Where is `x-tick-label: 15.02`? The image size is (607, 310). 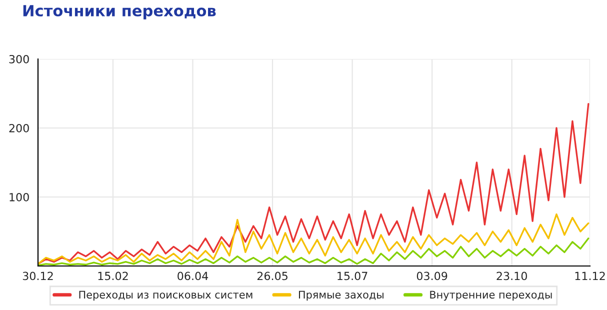 x-tick-label: 15.02 is located at coordinates (113, 276).